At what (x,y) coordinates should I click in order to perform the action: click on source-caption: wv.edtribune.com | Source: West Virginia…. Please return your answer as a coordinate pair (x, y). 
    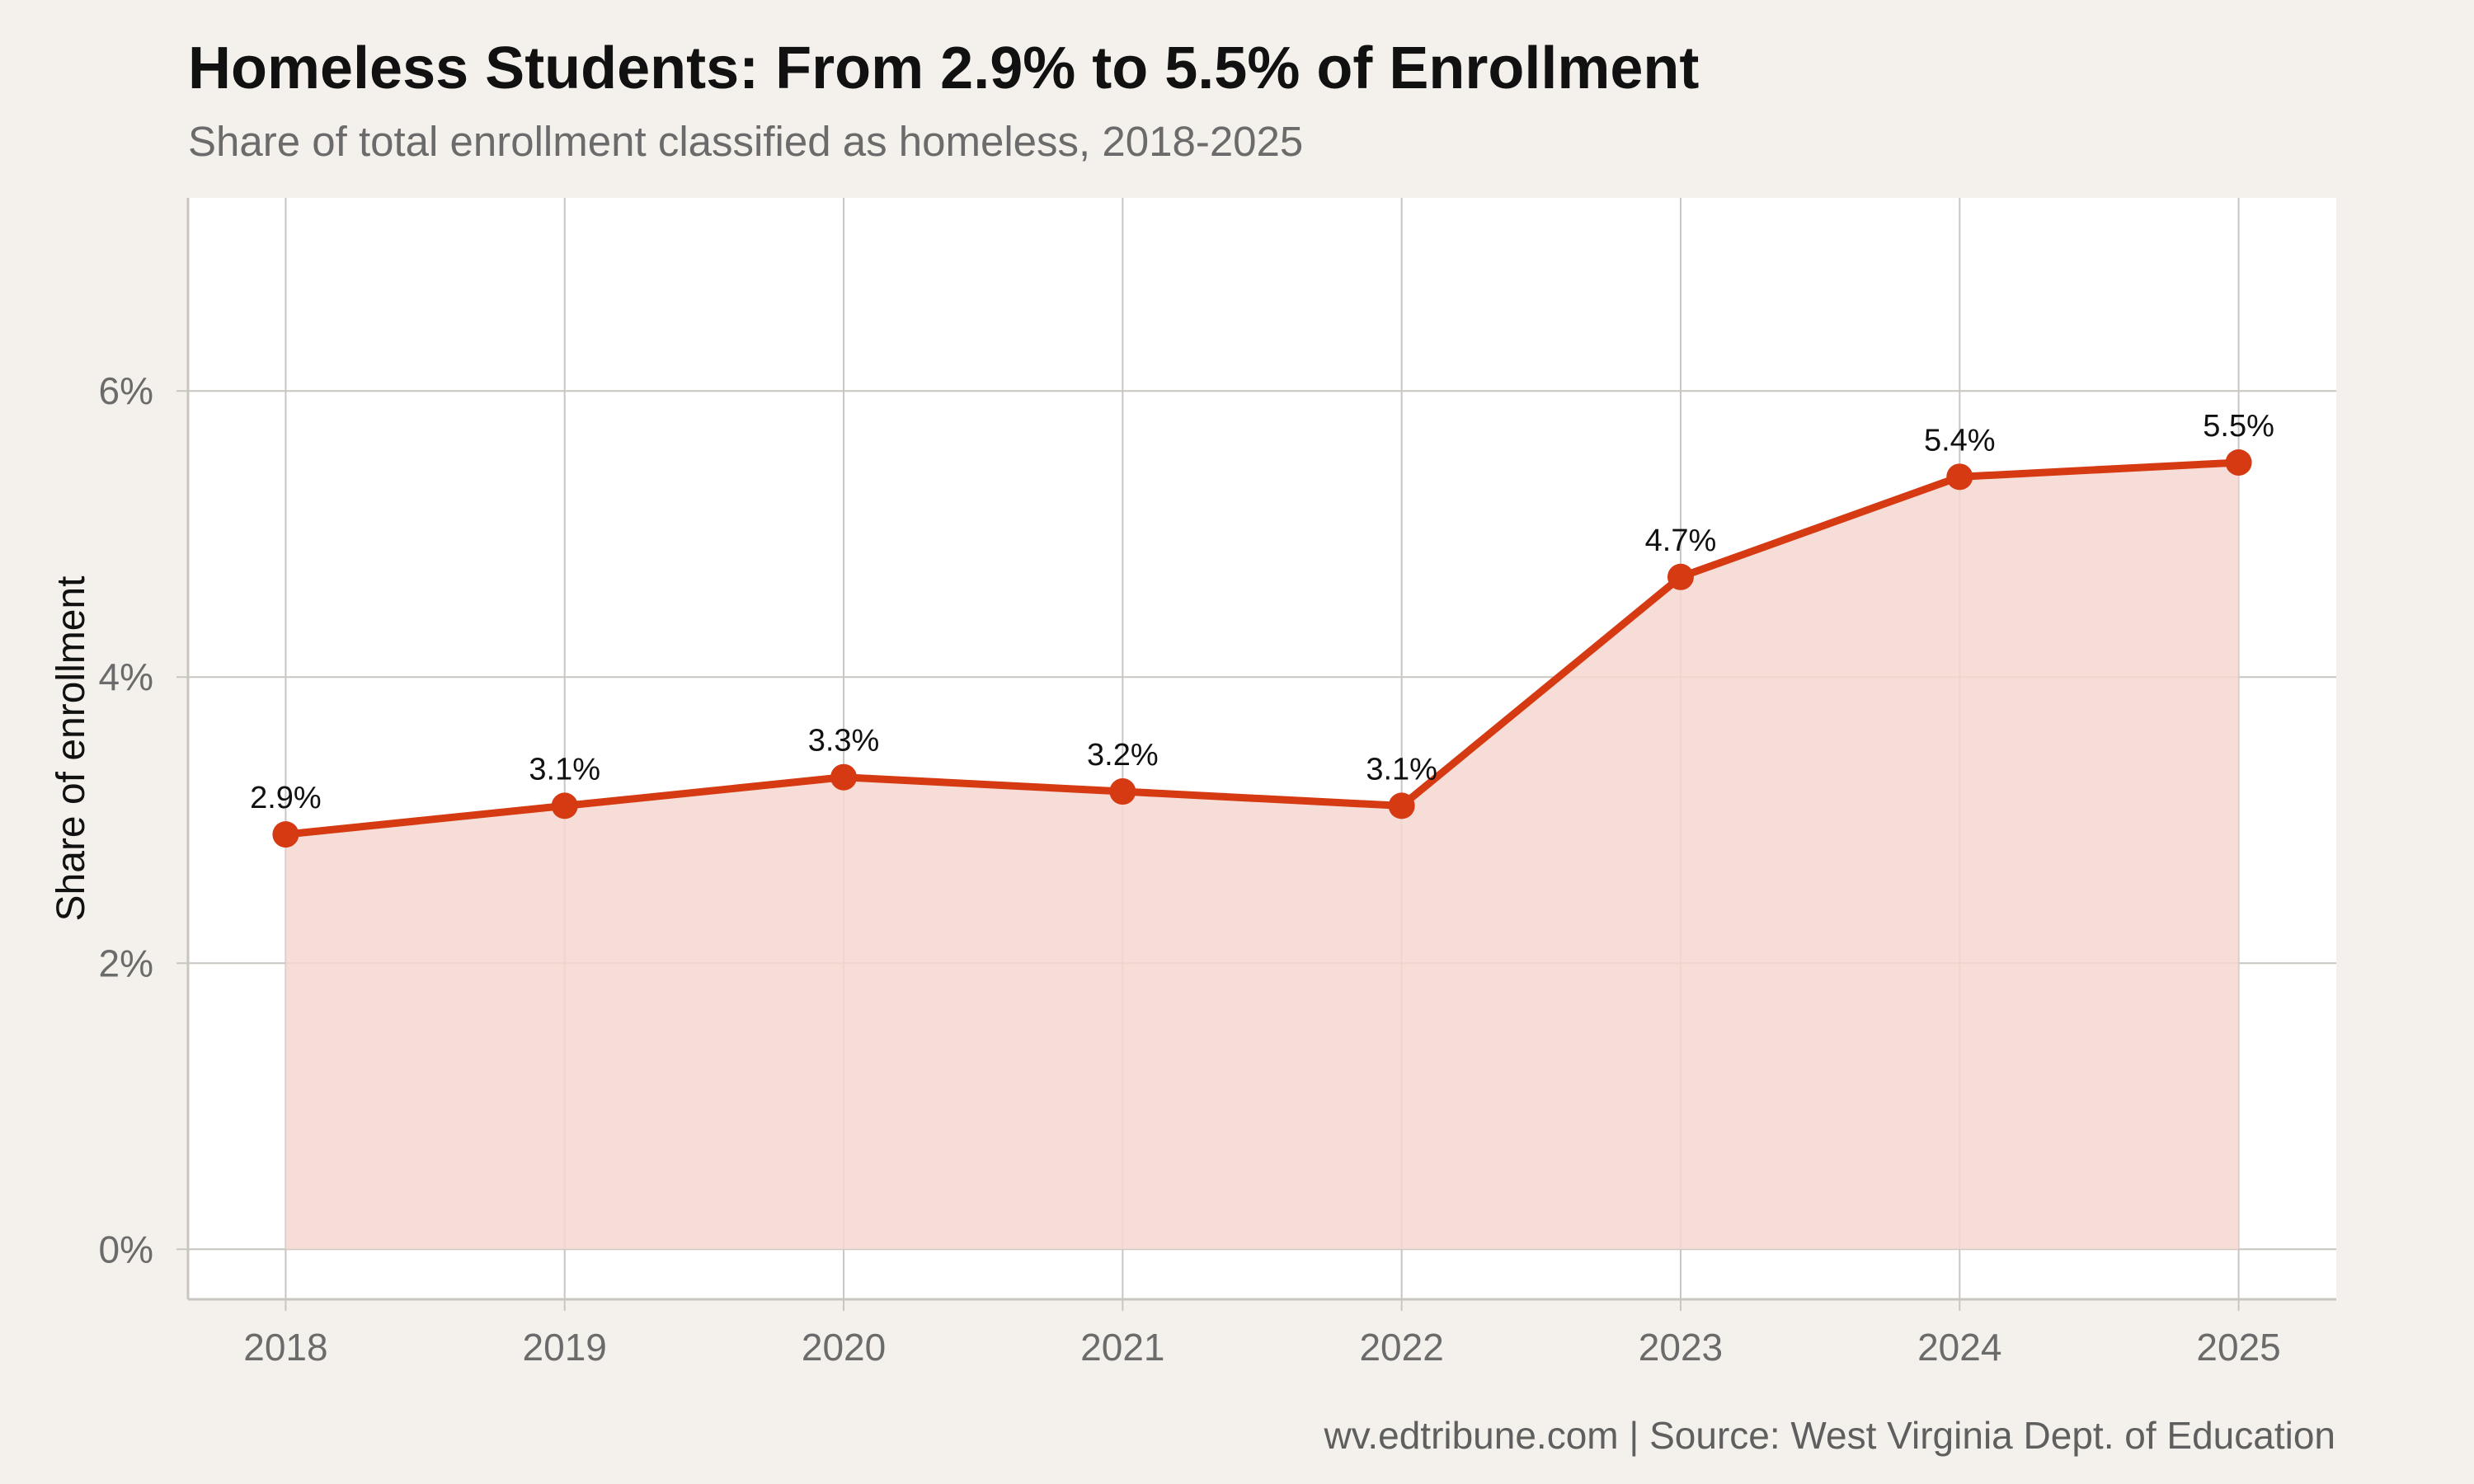
    Looking at the image, I should click on (1829, 1435).